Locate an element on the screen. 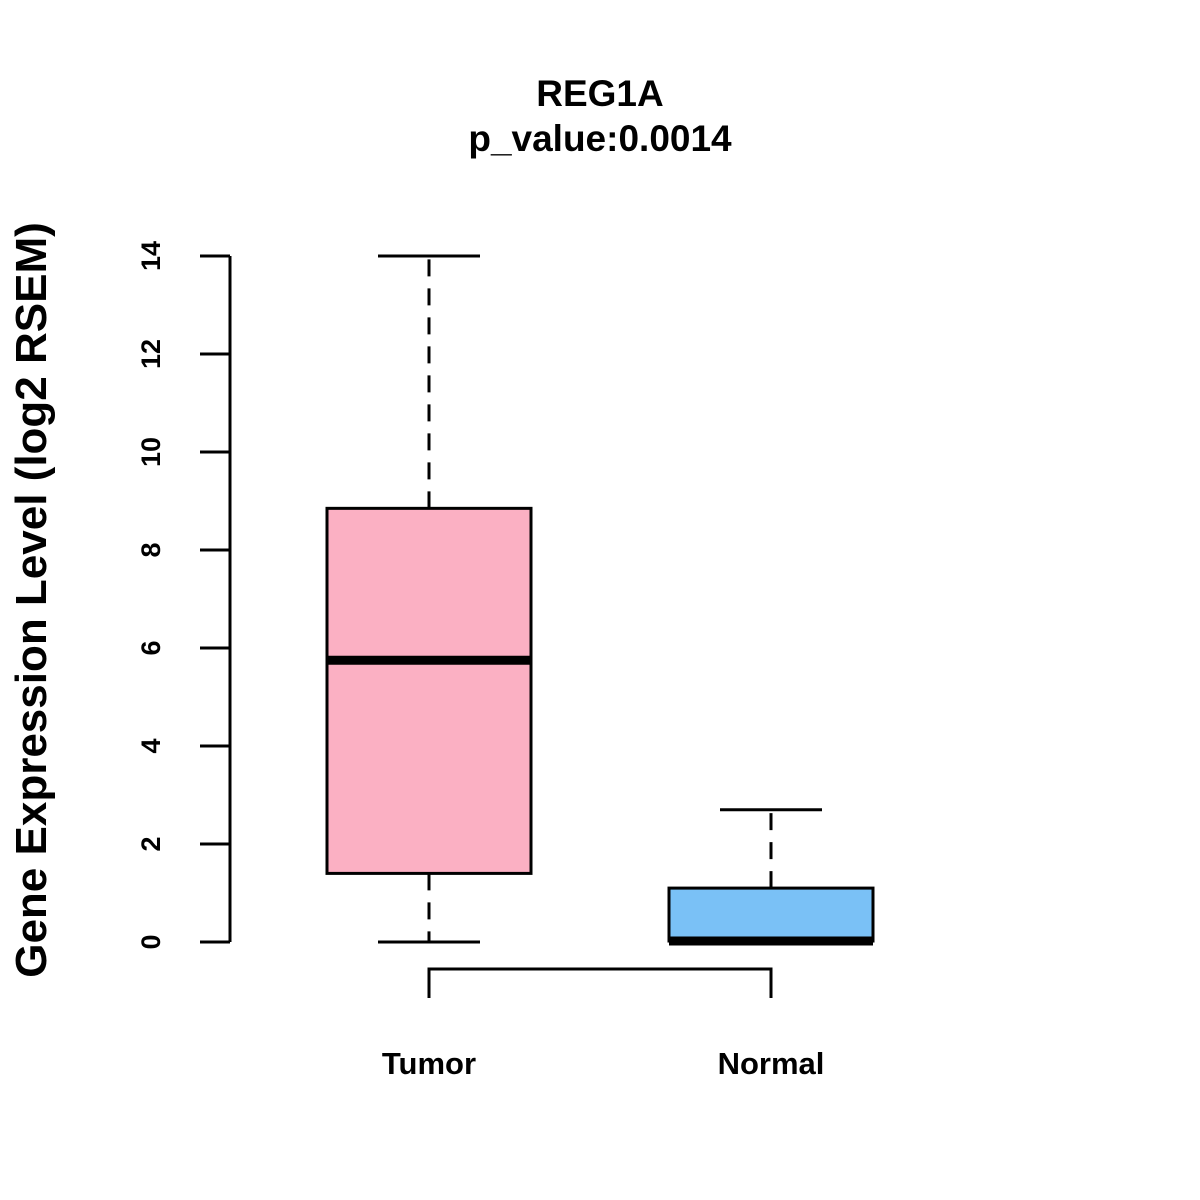  y-tick-label: 0 is located at coordinates (151, 941).